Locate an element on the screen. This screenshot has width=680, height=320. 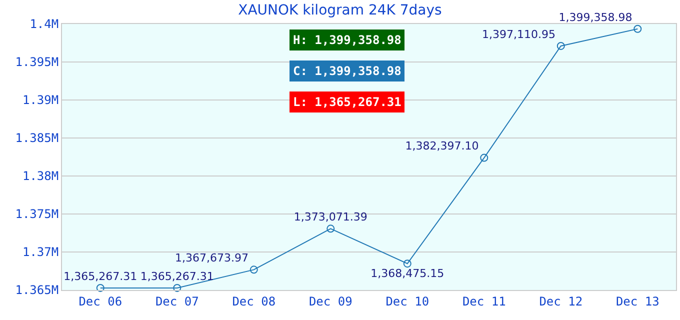
x-tick-label: Dec 12 is located at coordinates (561, 301).